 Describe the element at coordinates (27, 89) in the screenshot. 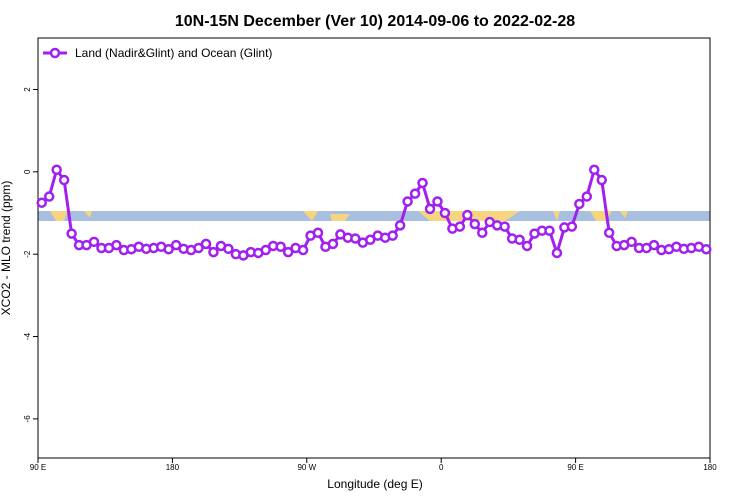

I see `y-tick-label: 2` at that location.